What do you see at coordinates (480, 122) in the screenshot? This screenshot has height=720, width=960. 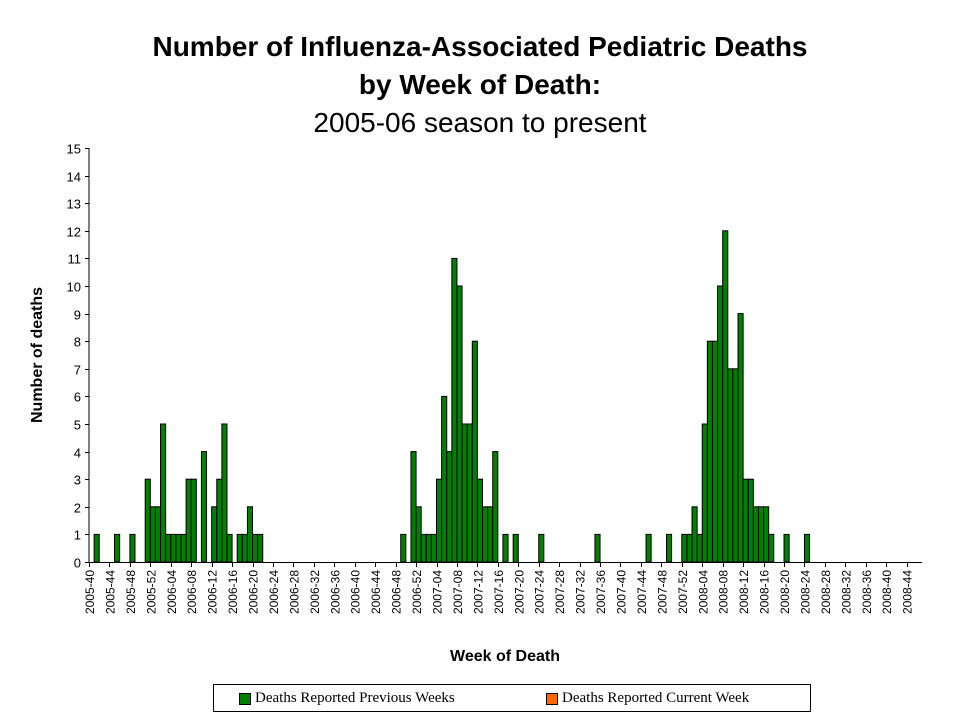 I see `chart-subtitle: 2005-06 season to present` at bounding box center [480, 122].